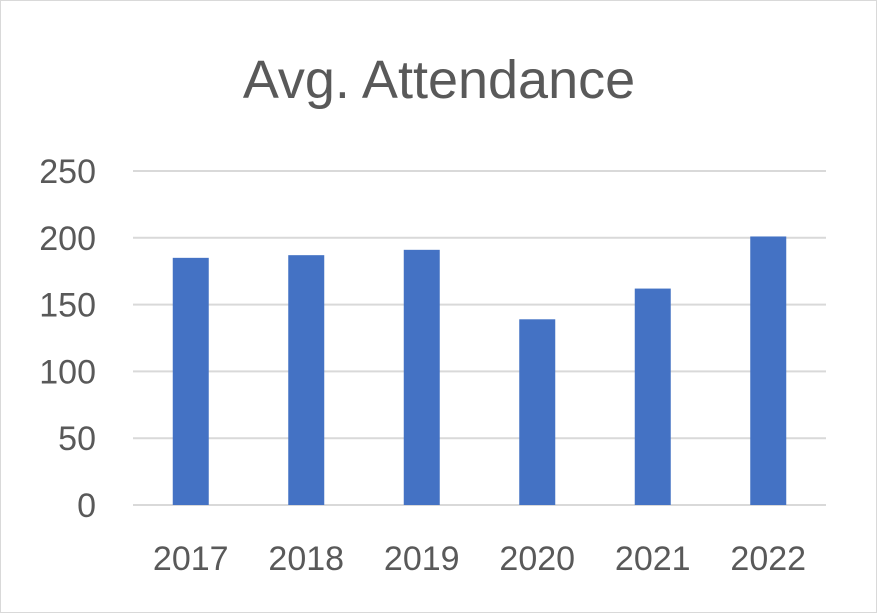  Describe the element at coordinates (67, 239) in the screenshot. I see `y-tick-label: 200` at that location.